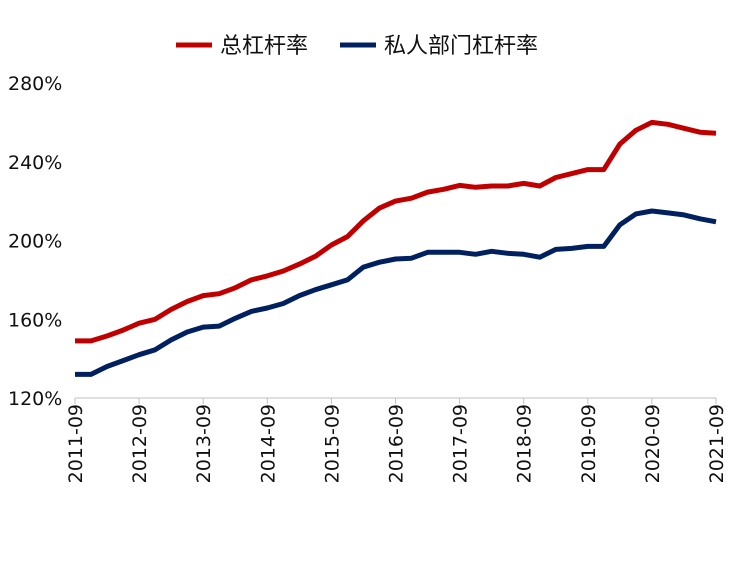 This screenshot has width=749, height=580. Describe the element at coordinates (525, 443) in the screenshot. I see `x-tick-label: 2018-09` at that location.